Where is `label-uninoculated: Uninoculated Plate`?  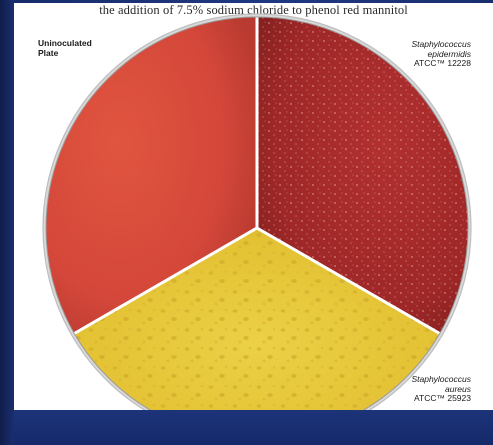 label-uninoculated: Uninoculated Plate is located at coordinates (65, 48).